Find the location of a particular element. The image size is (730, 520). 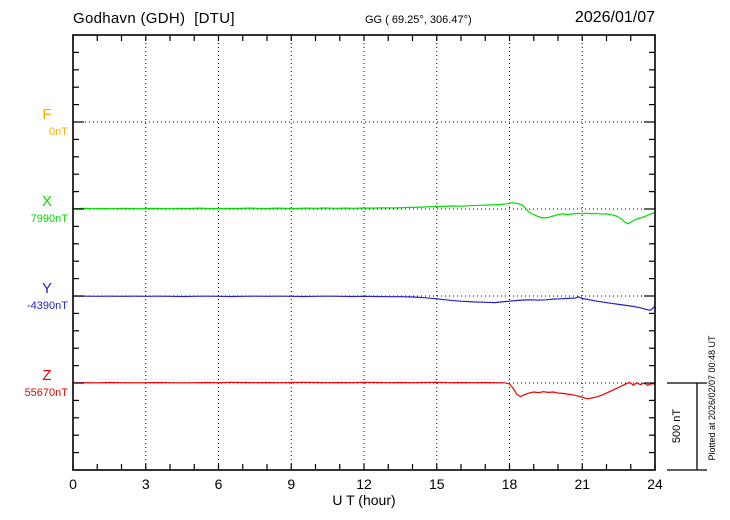

plotted-at-note: Plotted at 2026/02/07 00:48 UT is located at coordinates (712, 398).